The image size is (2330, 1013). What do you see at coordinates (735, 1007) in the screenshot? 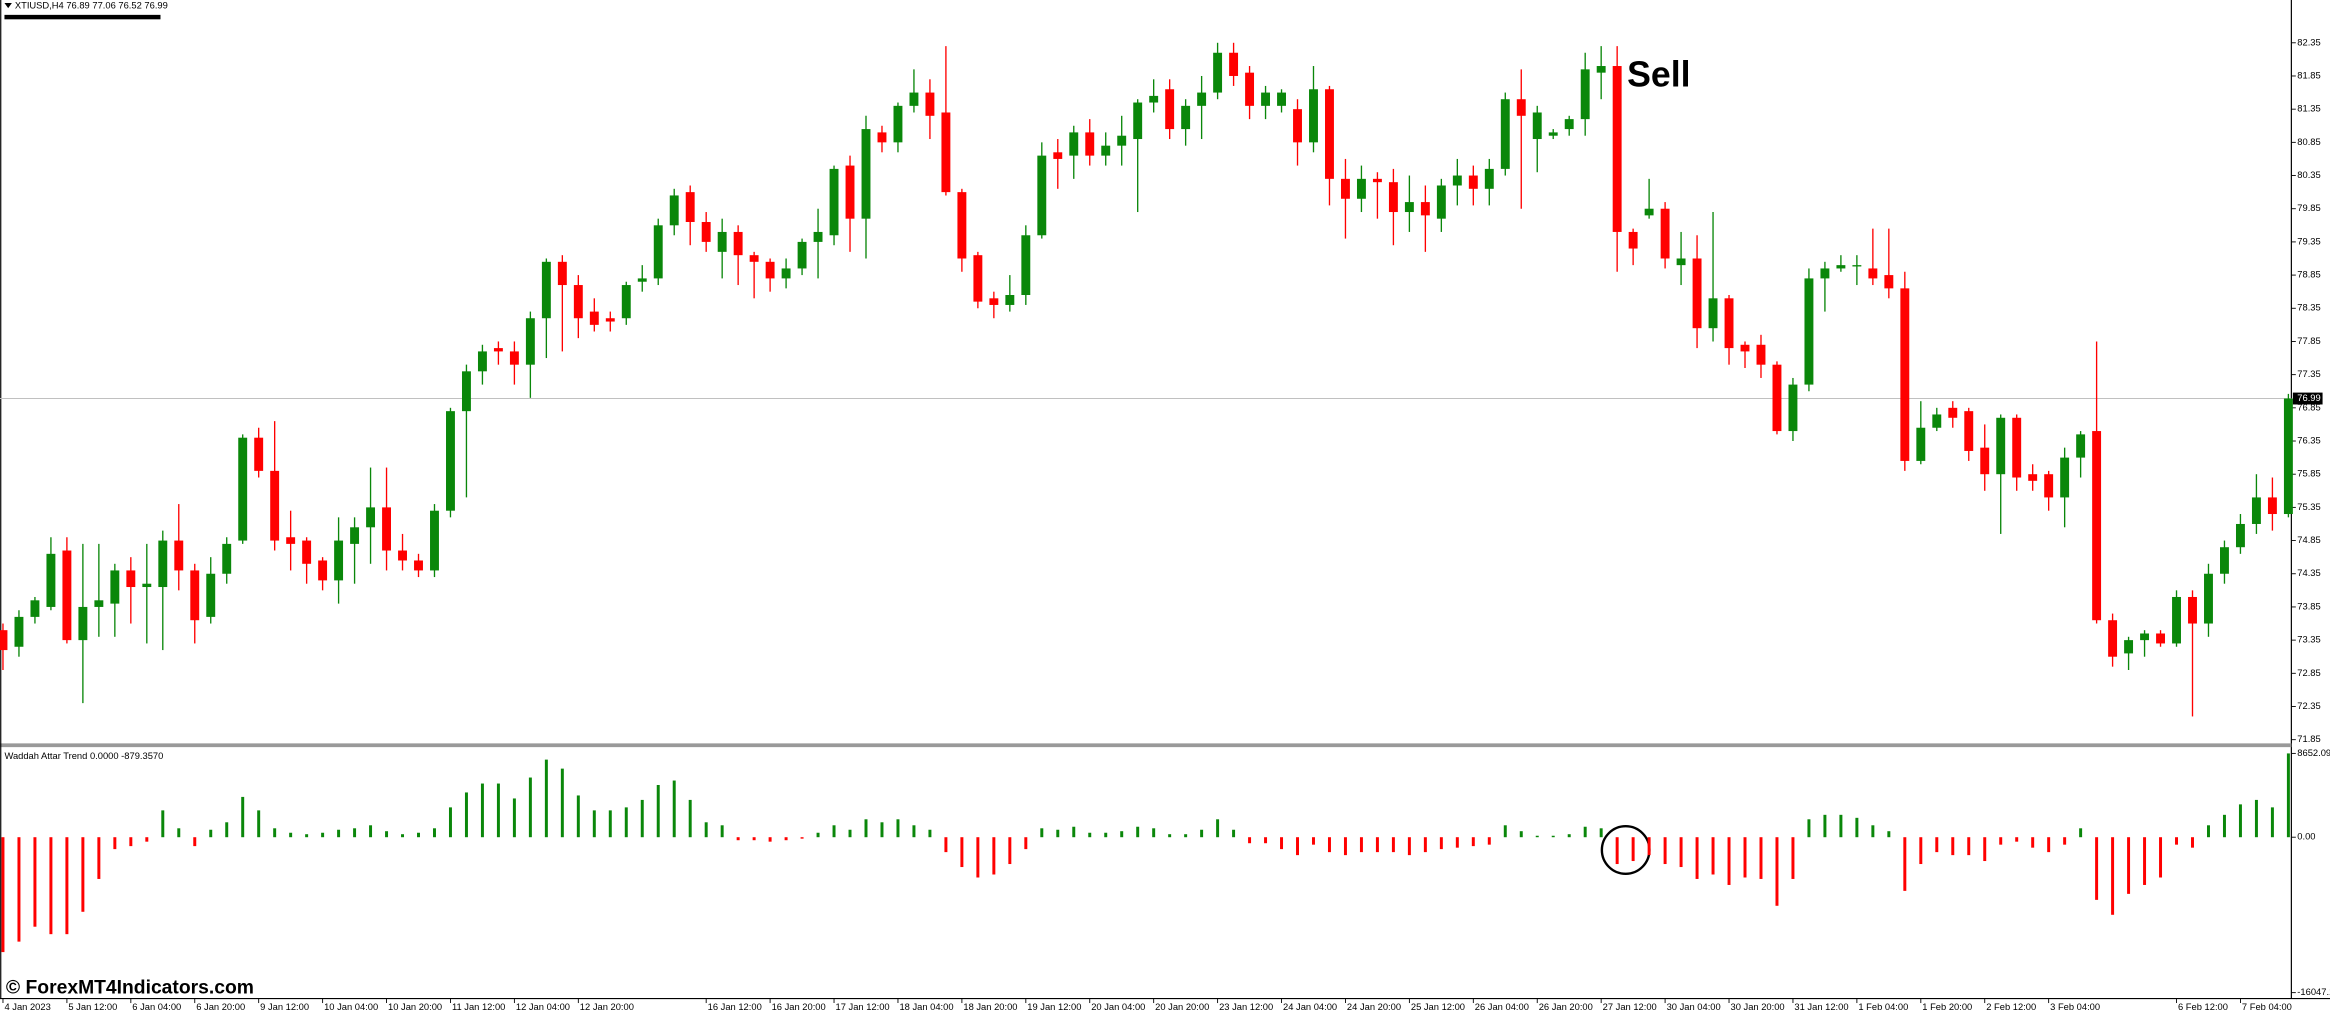
I see `x-tick-label: 16 Jan 12:00` at bounding box center [735, 1007].